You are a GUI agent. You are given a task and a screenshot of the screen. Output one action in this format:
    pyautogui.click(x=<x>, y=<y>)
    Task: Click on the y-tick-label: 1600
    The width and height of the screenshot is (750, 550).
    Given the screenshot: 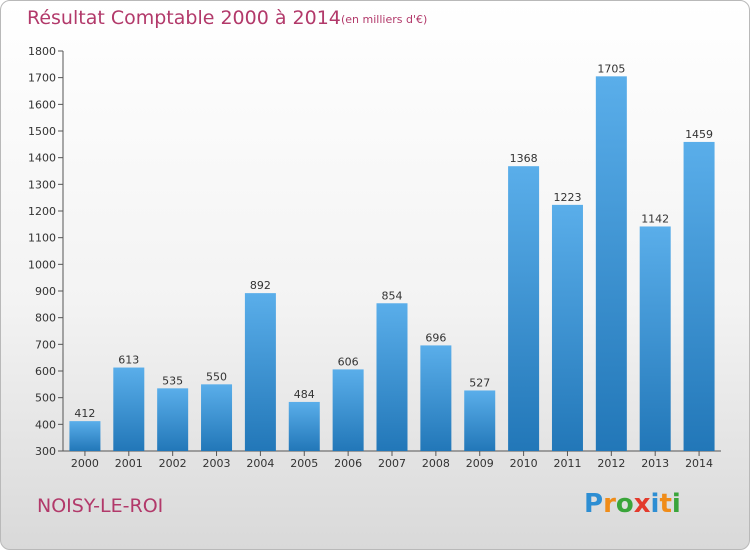 What is the action you would take?
    pyautogui.click(x=42, y=104)
    